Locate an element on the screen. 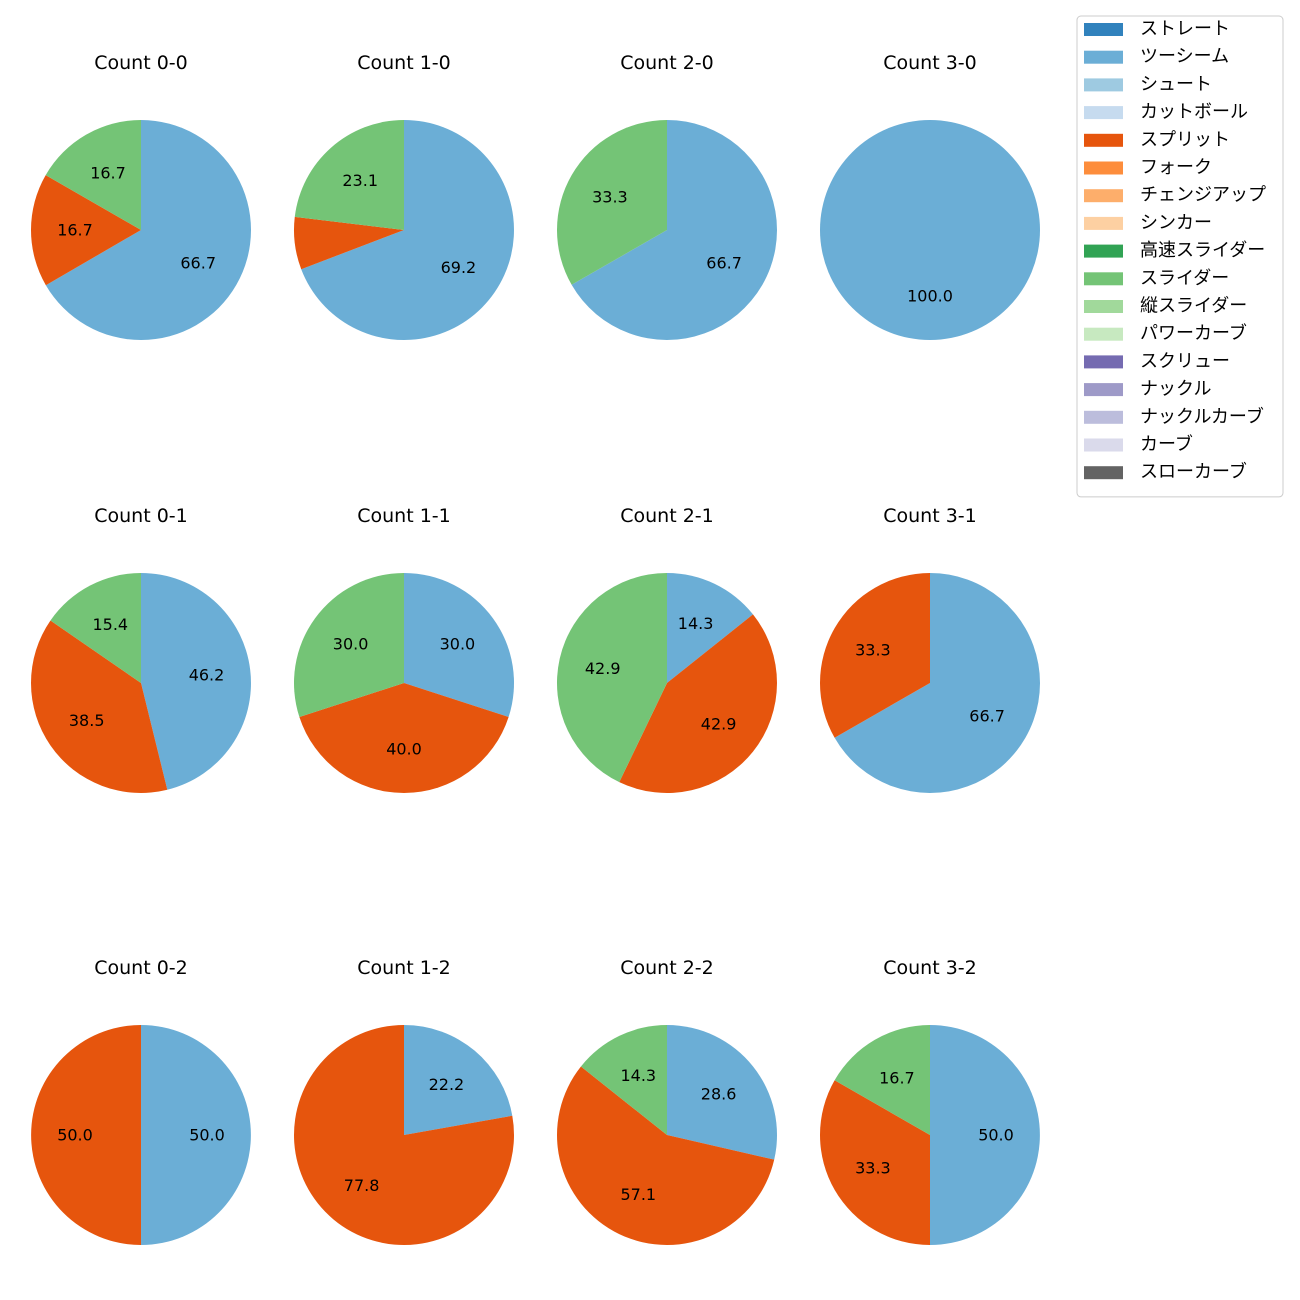 This screenshot has height=1300, width=1300. pie-9: Count 0-2 50.0 50.0 is located at coordinates (141, 1101).